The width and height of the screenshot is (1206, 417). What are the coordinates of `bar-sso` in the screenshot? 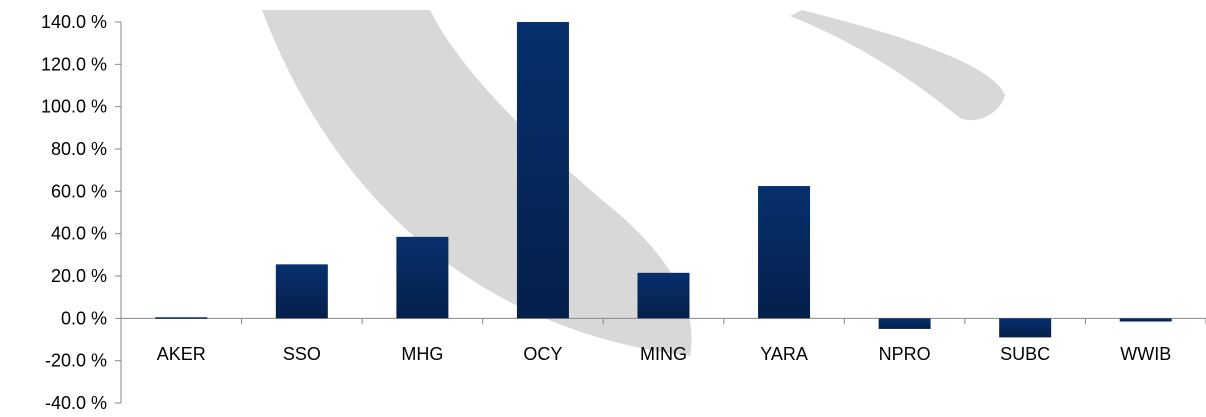 It's located at (301, 291).